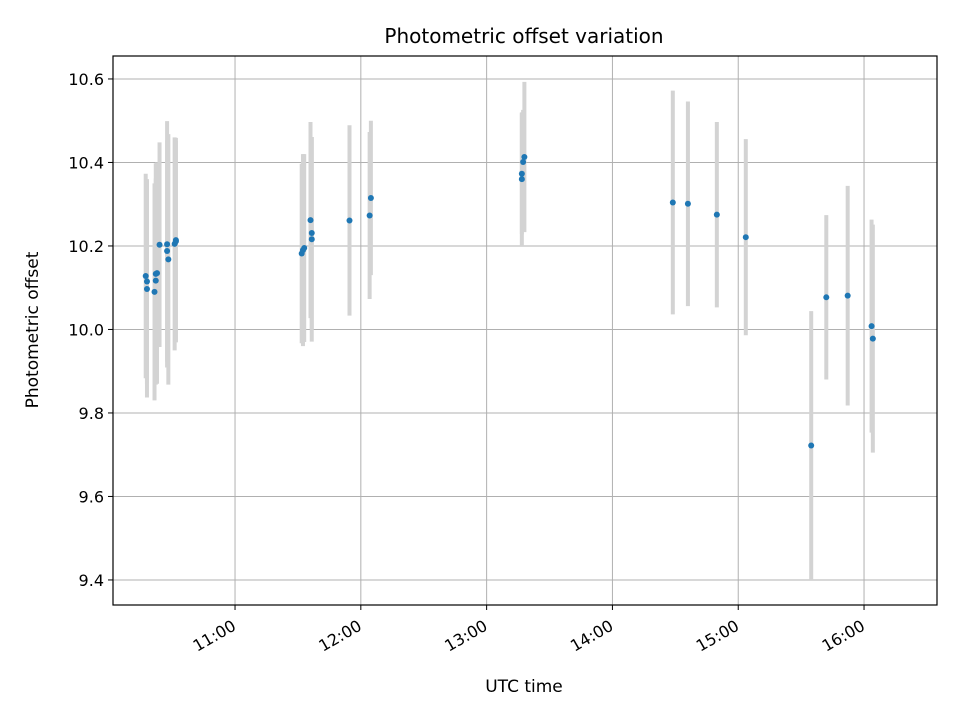 The width and height of the screenshot is (960, 720). I want to click on y-tick-label: 10.4, so click(86, 162).